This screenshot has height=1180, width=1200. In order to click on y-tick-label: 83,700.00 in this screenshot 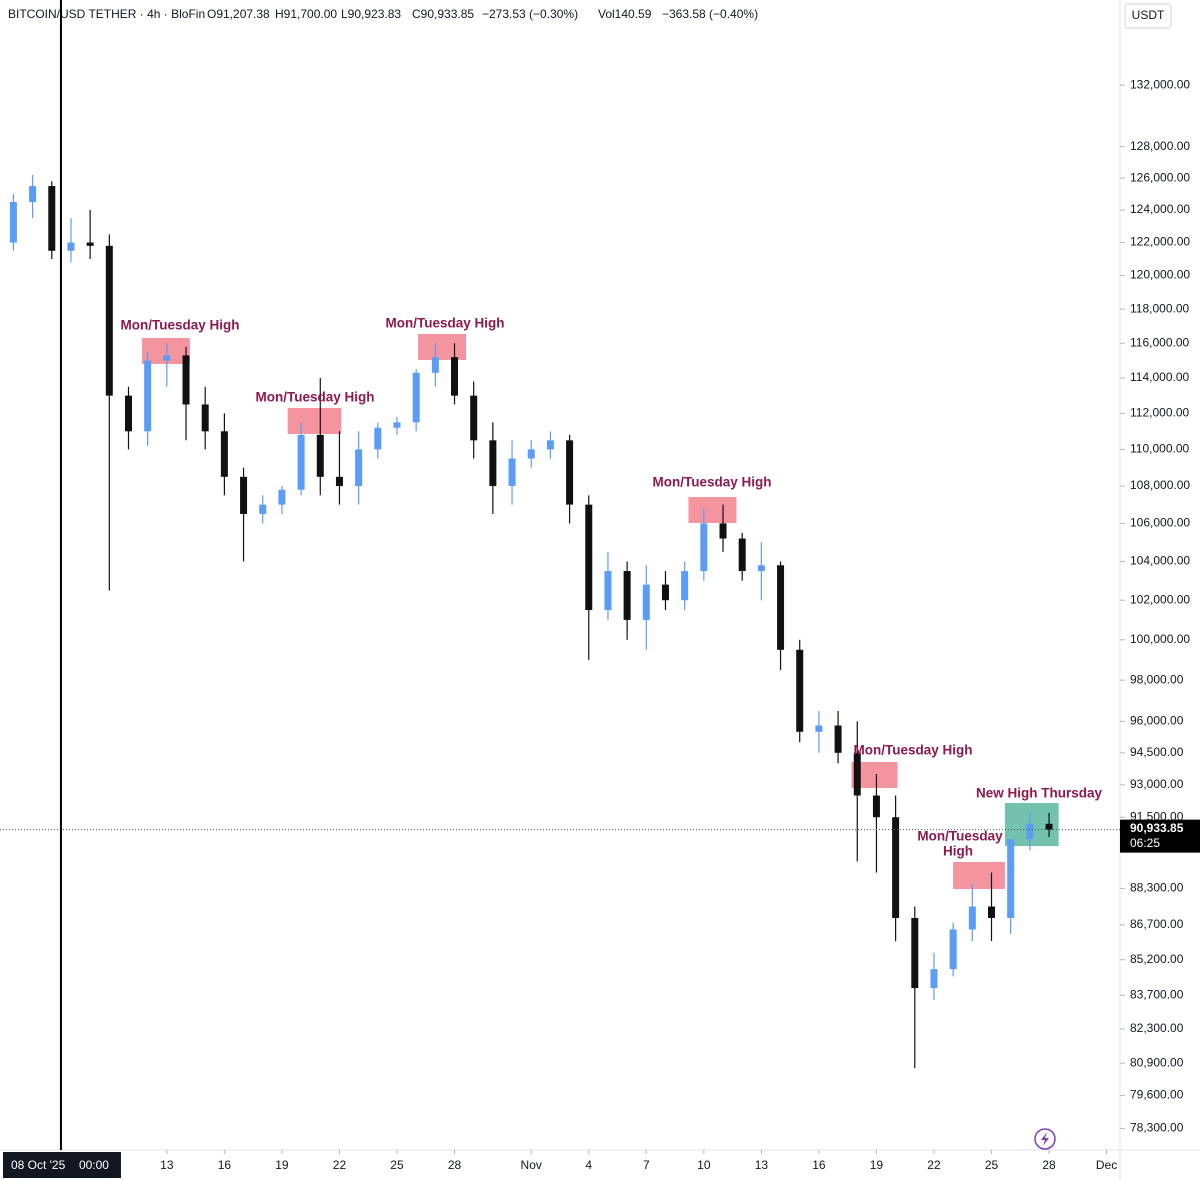, I will do `click(1157, 994)`.